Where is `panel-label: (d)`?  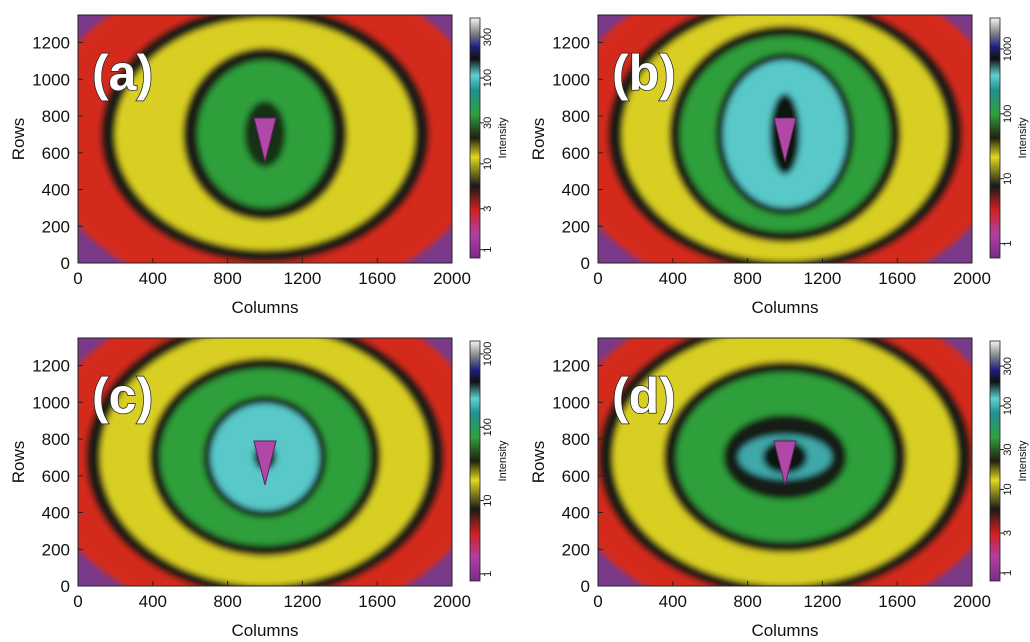 panel-label: (d) is located at coordinates (644, 396).